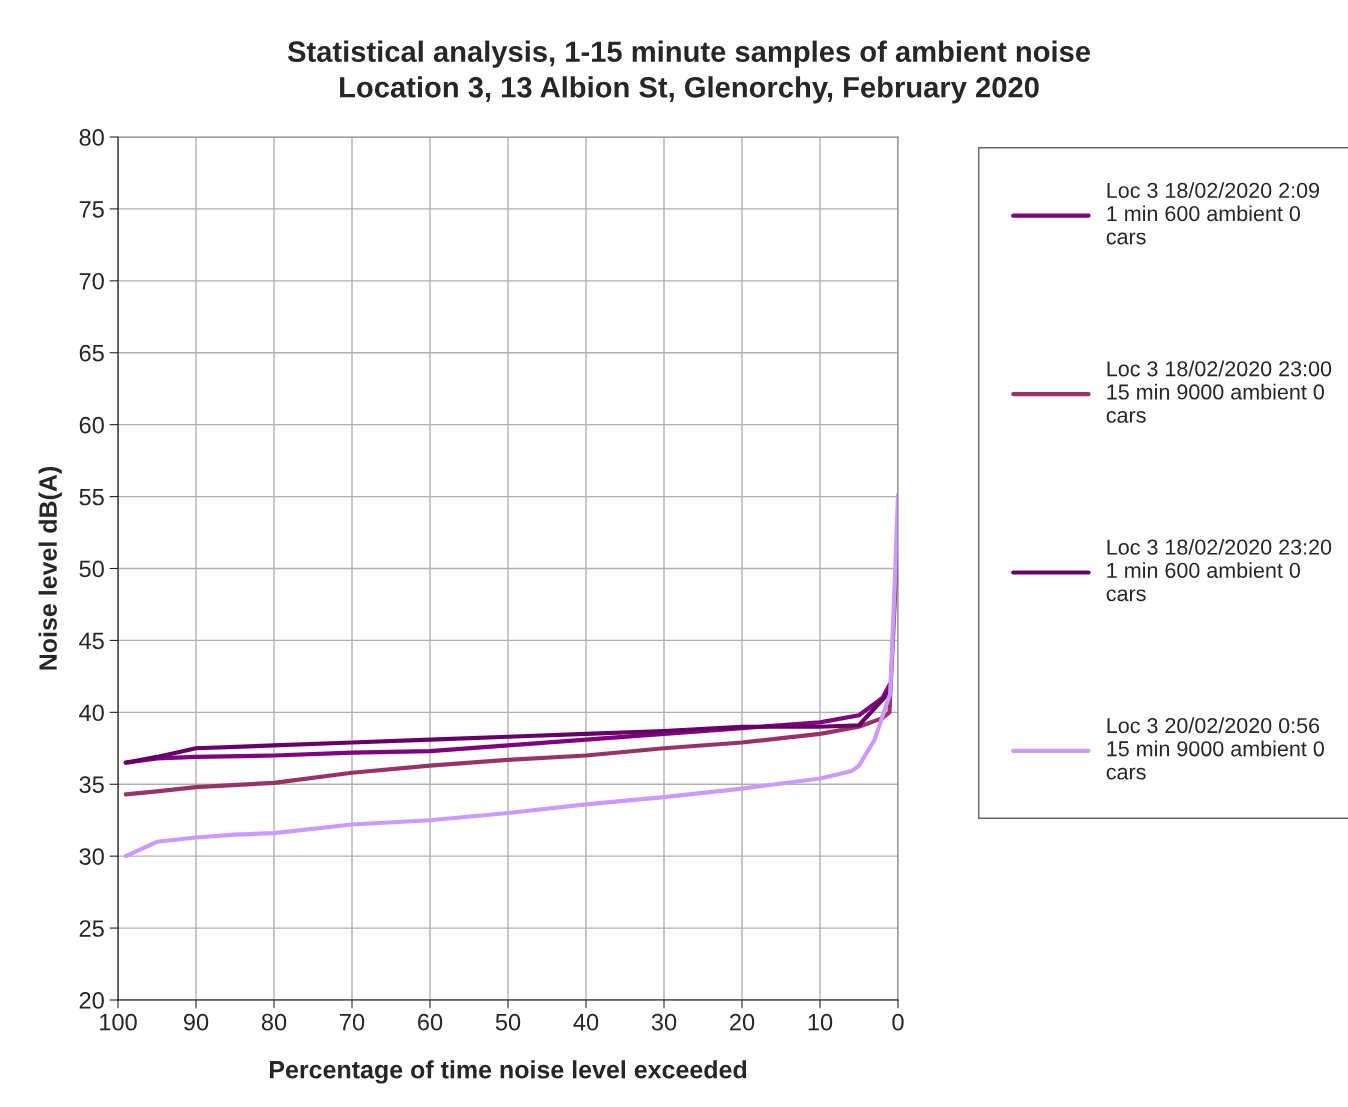 Image resolution: width=1348 pixels, height=1107 pixels. What do you see at coordinates (508, 1072) in the screenshot?
I see `x-axis-title: Percentage of time noise level exceeded` at bounding box center [508, 1072].